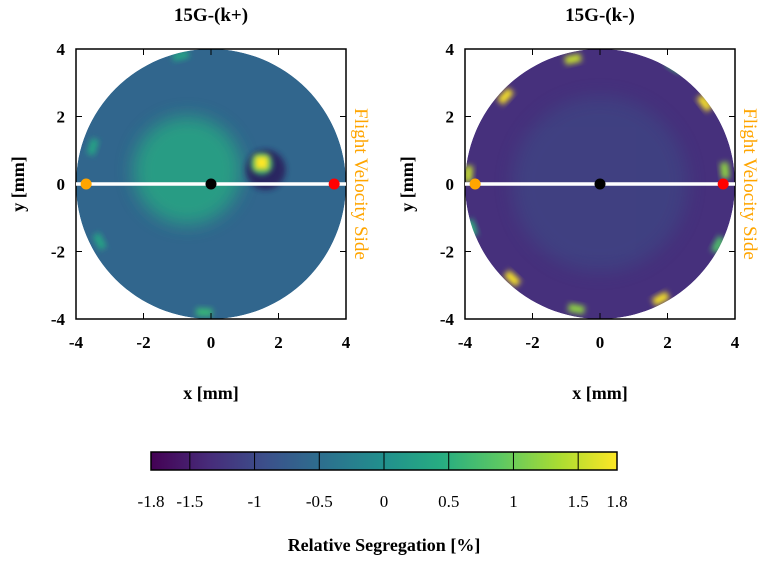  I want to click on colorbar-ticks: -1.8 -1.5 -1 -0.5 0 0.5 1 1.5 1.8, so click(383, 481).